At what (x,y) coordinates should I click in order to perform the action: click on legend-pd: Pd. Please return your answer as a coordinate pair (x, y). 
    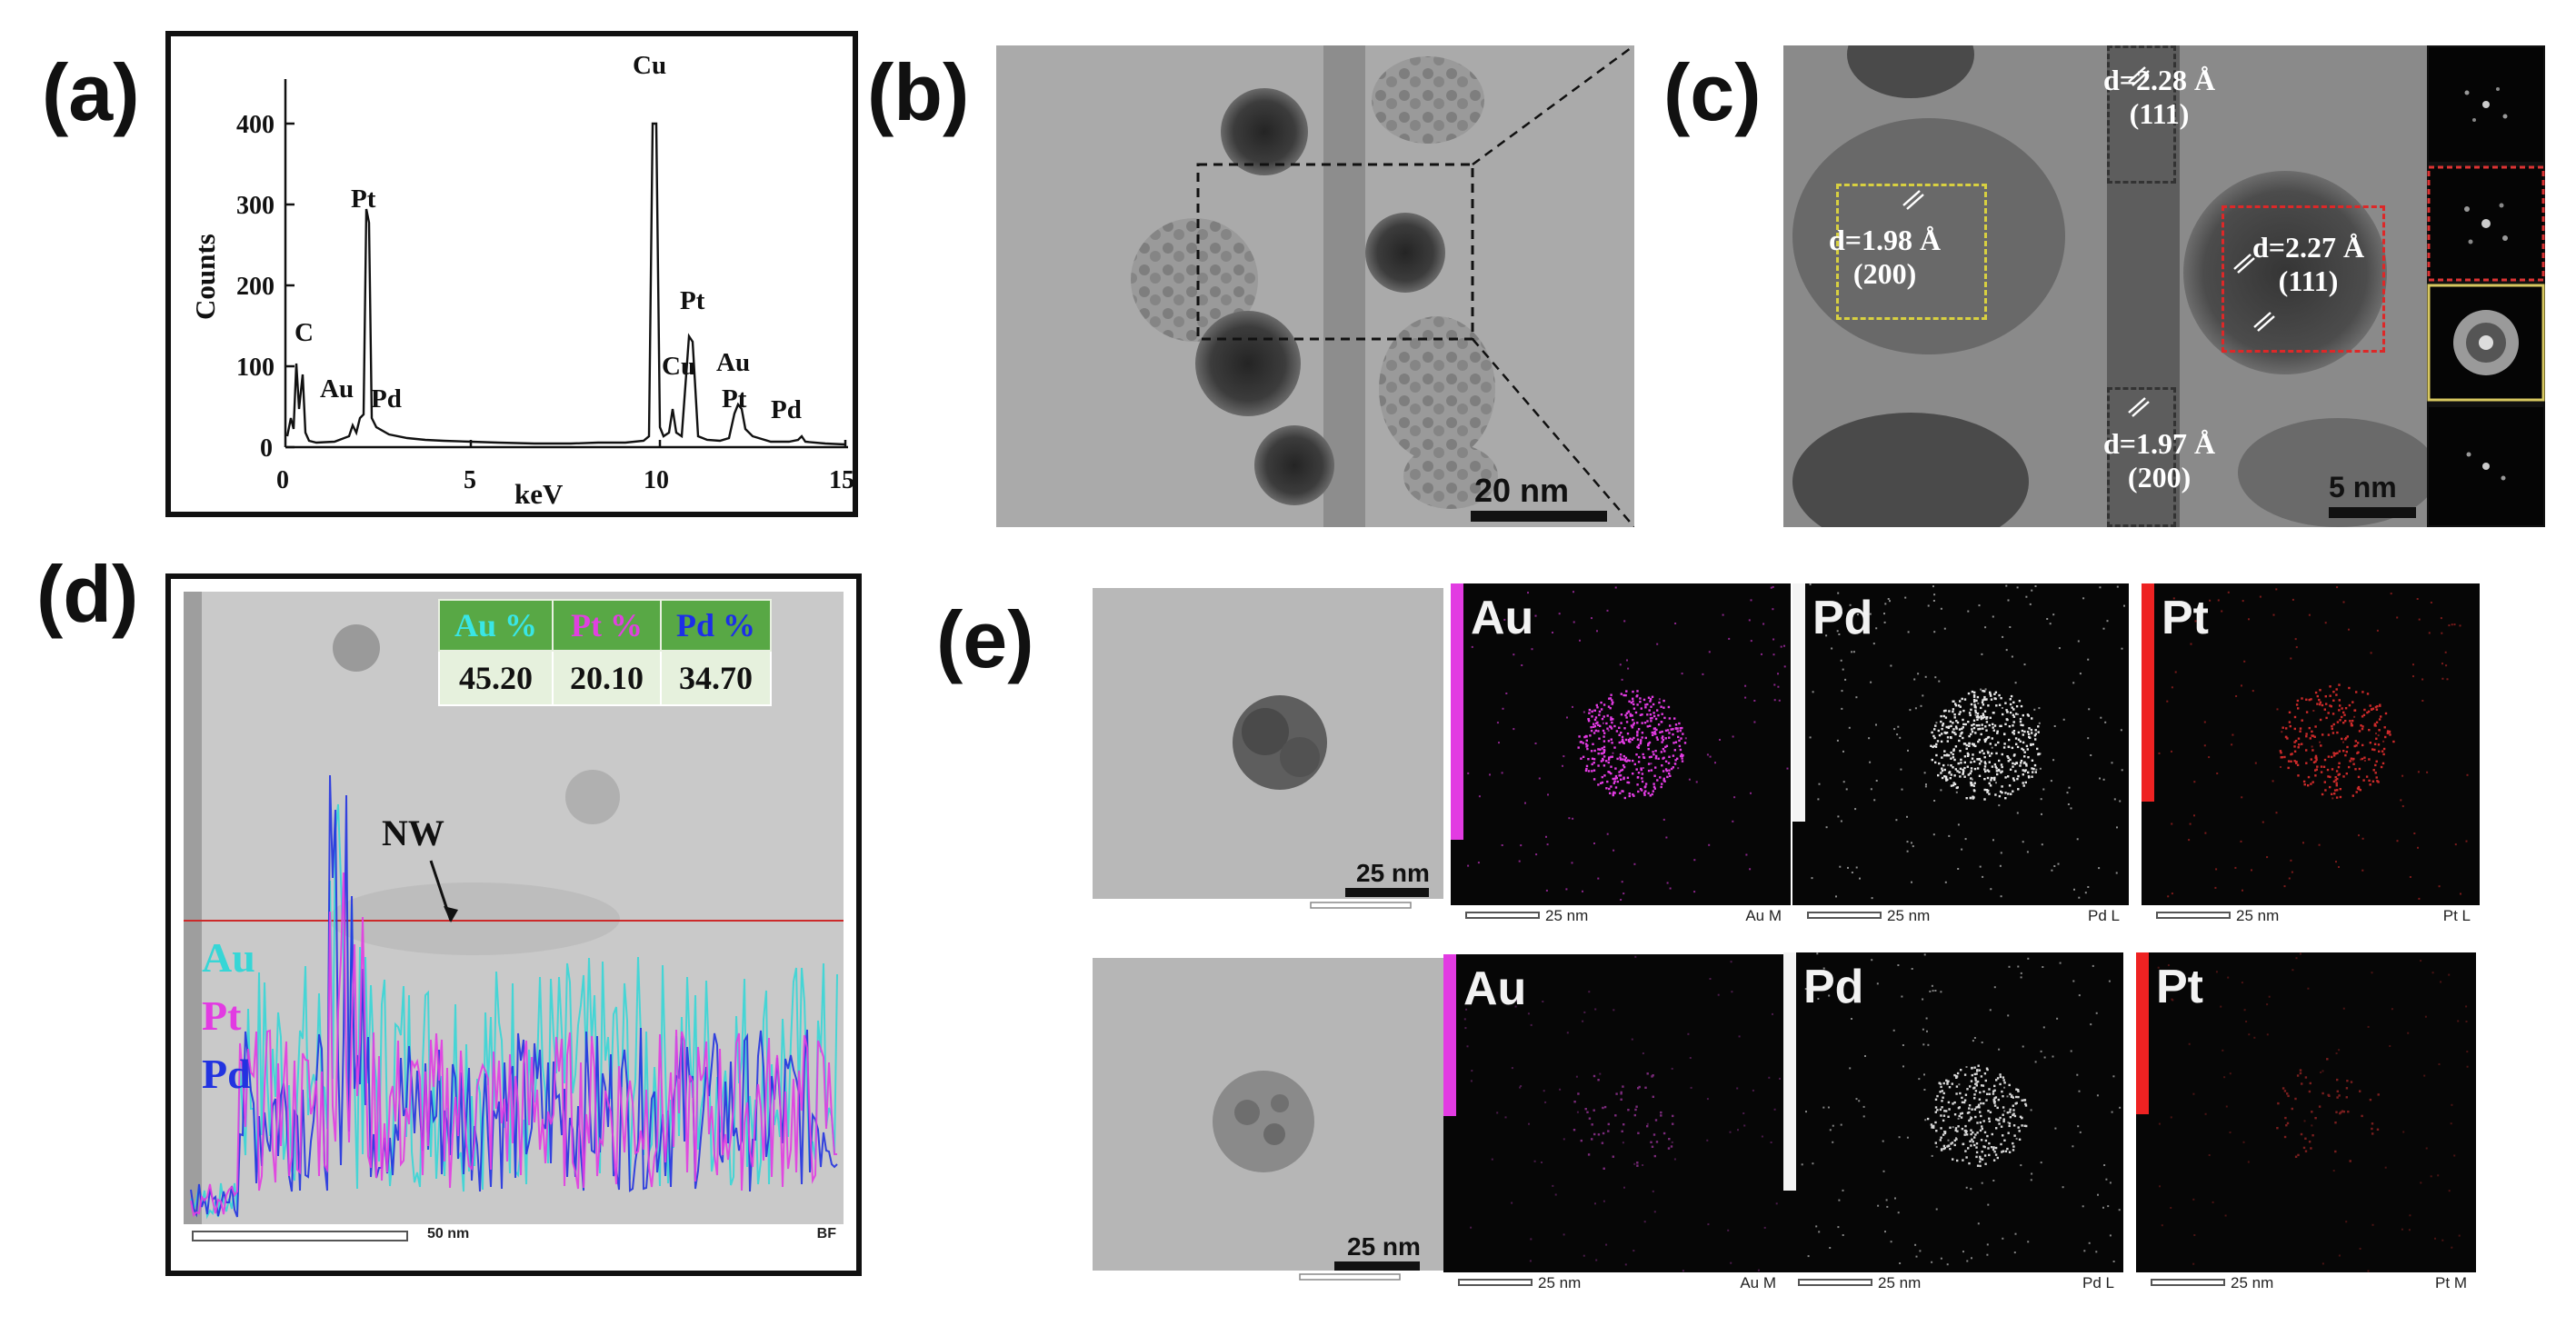
    Looking at the image, I should click on (226, 1074).